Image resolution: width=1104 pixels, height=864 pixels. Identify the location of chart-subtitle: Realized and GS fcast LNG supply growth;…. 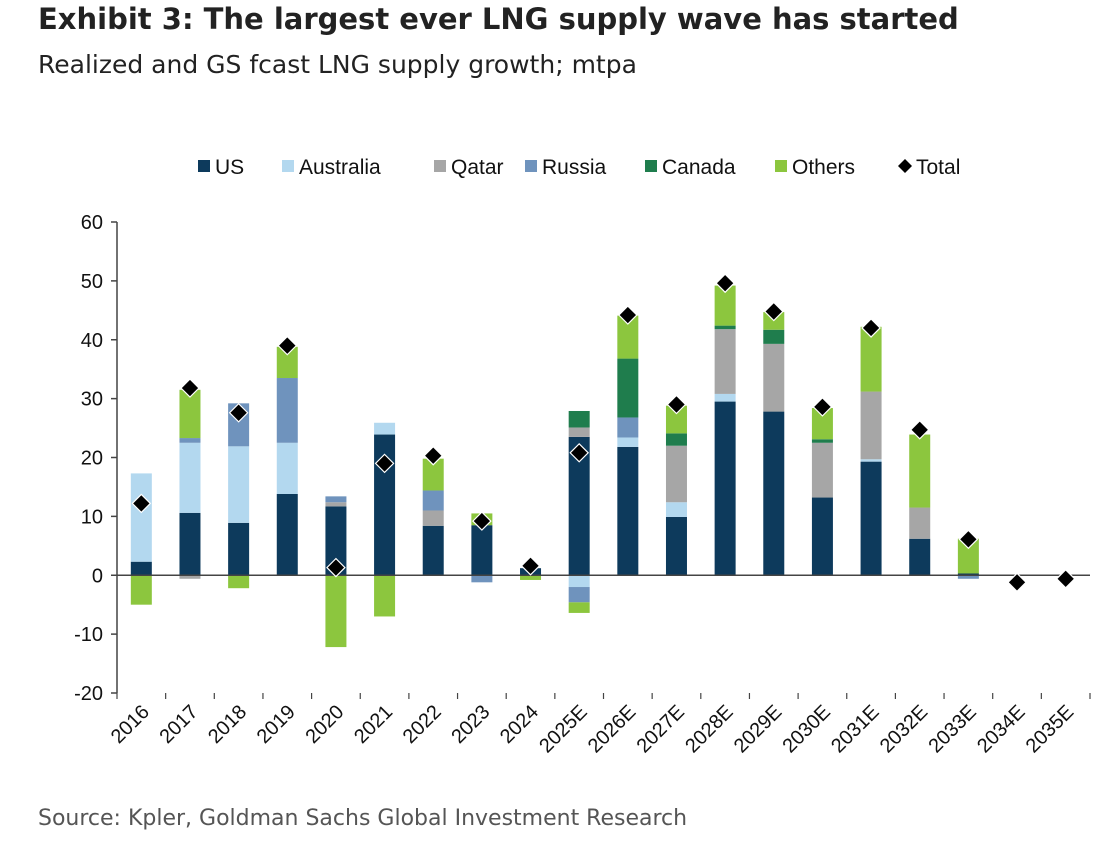
(337, 64).